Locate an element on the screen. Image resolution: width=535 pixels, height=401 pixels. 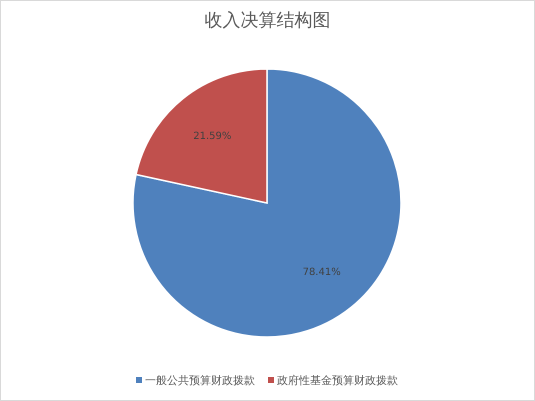
legend-label: 政府性基金预算财政拨款 is located at coordinates (337, 380).